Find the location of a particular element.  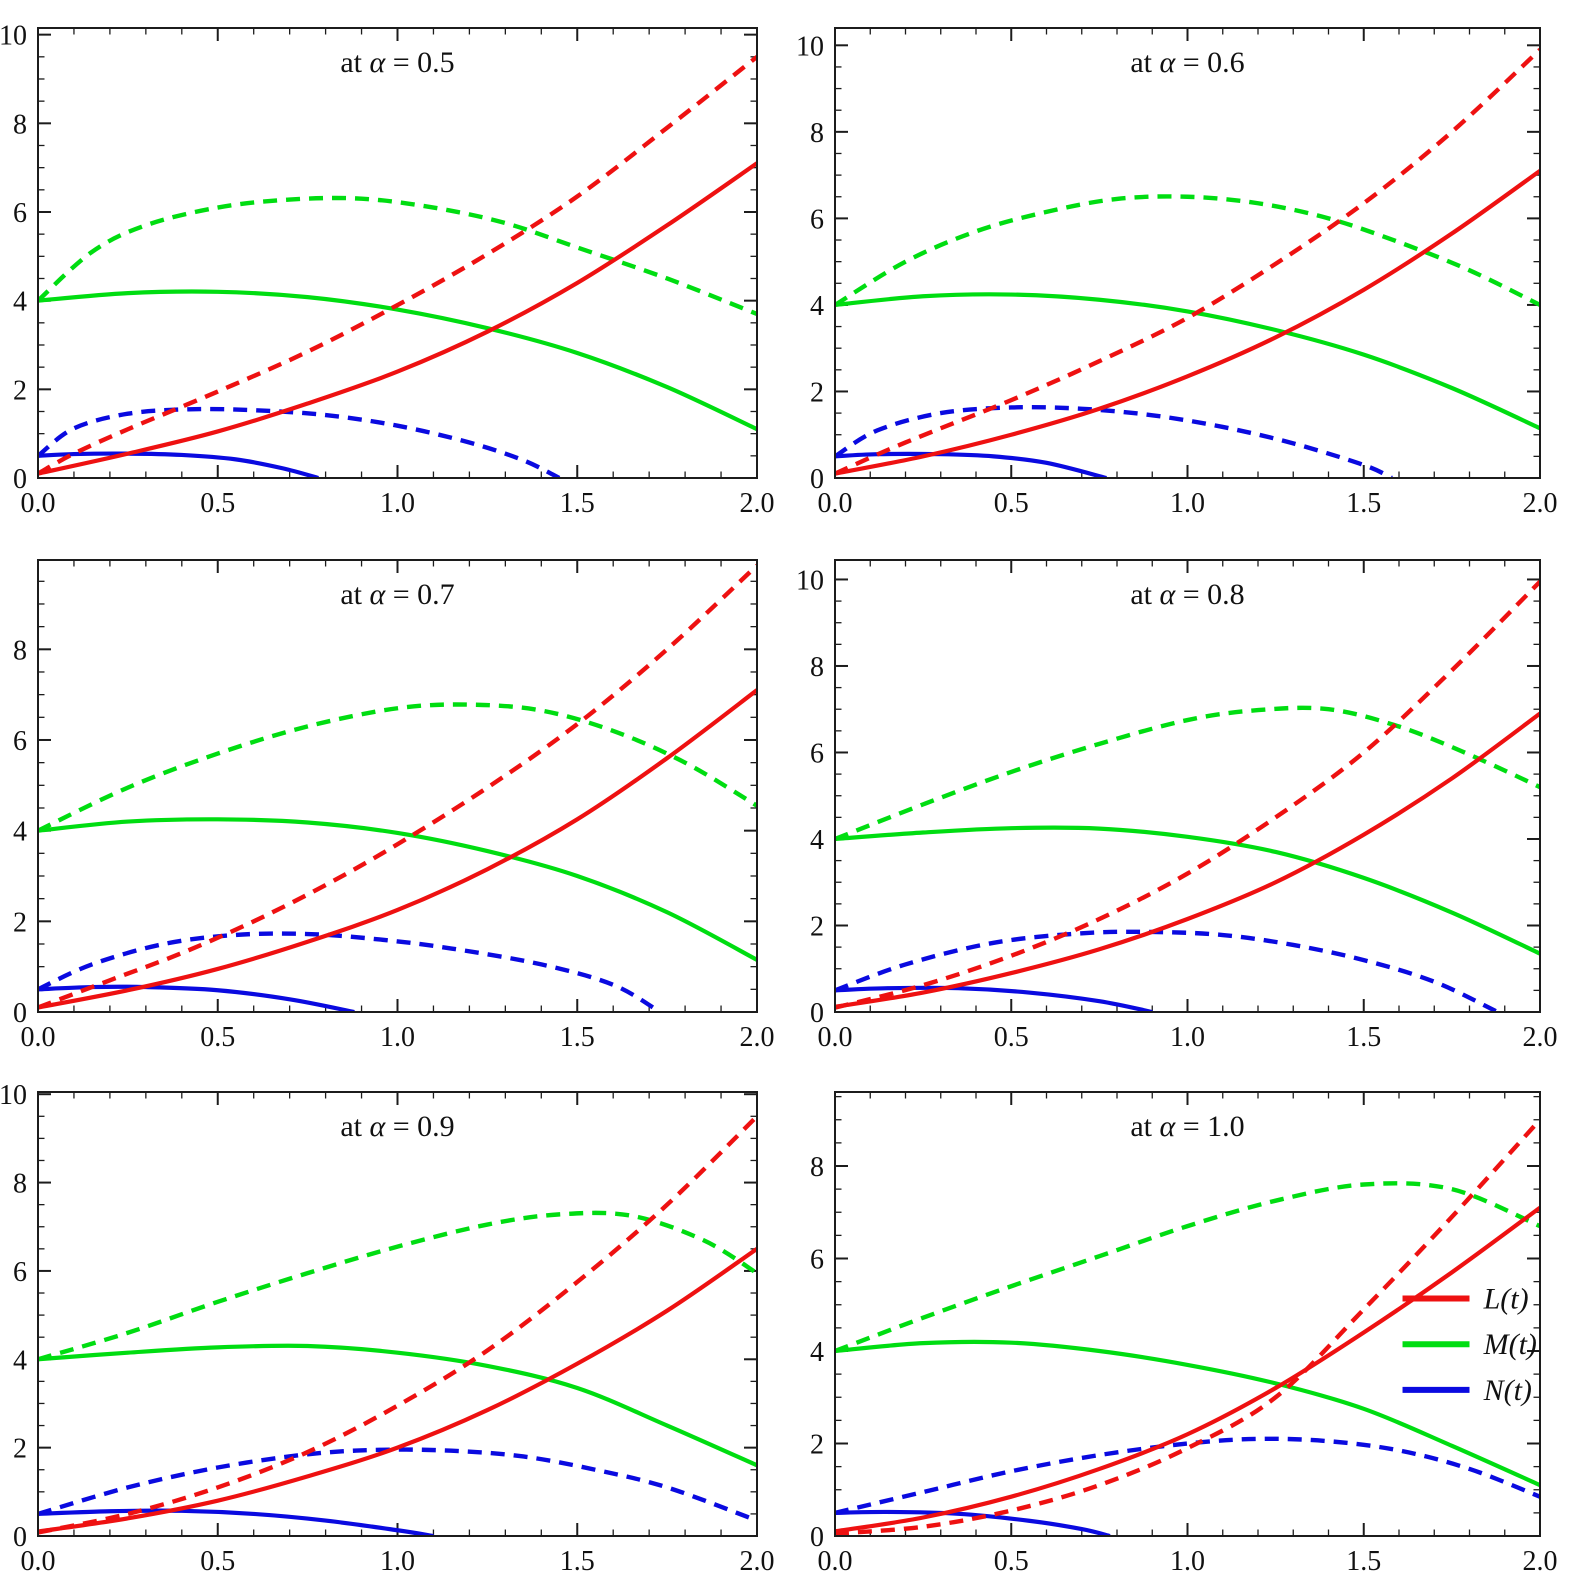

subplot-alpha-0-8: 0.0 0.5 1.0 1.5 2.0 0 2 4 6 8 10 at α = 0.8 is located at coordinates (1177, 806).